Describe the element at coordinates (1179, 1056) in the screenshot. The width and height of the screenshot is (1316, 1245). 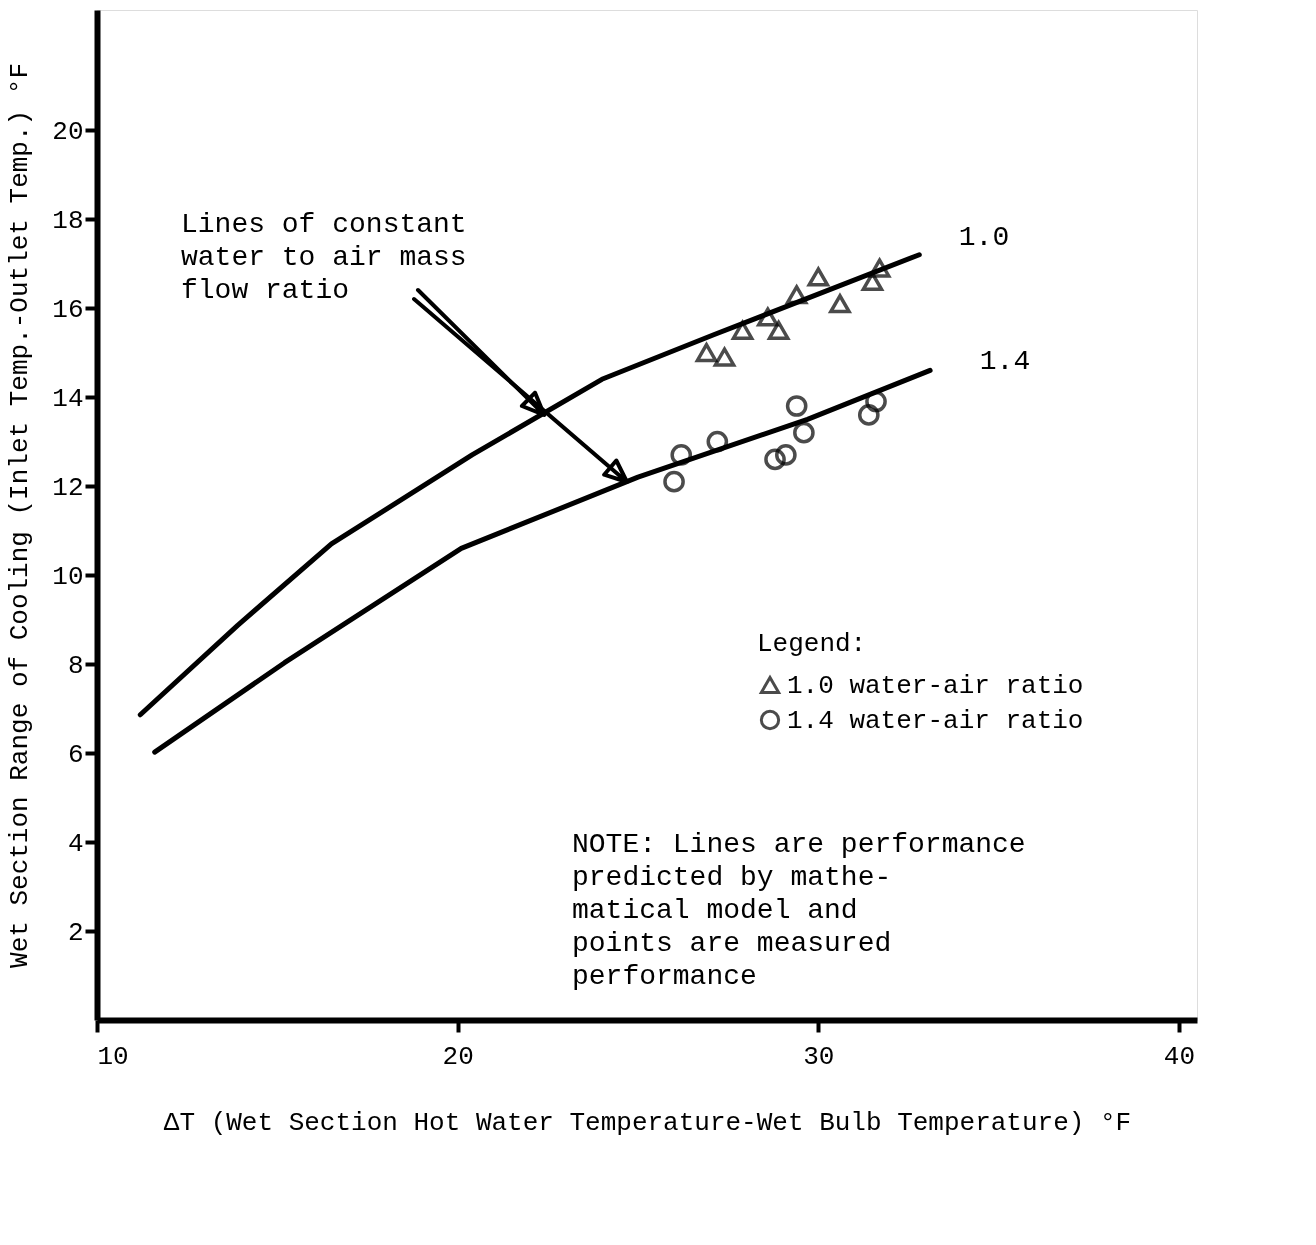
I see `x-tick-label: 40` at that location.